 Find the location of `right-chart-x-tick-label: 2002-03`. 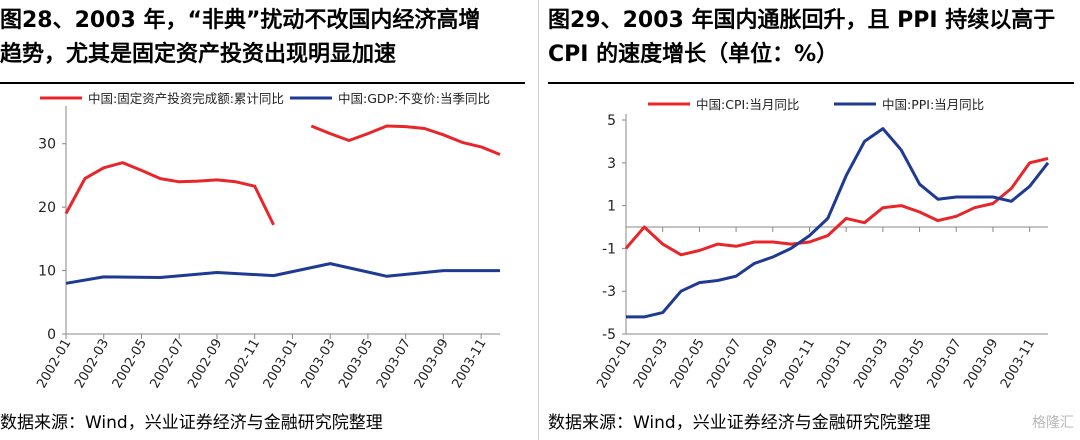

right-chart-x-tick-label: 2002-03 is located at coordinates (651, 364).